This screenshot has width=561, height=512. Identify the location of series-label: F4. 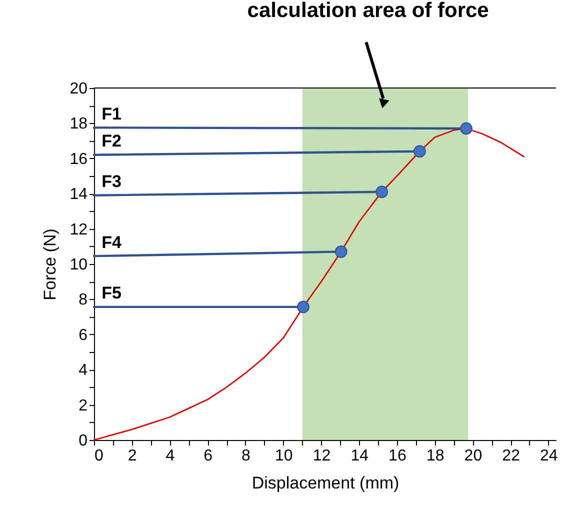
(112, 242).